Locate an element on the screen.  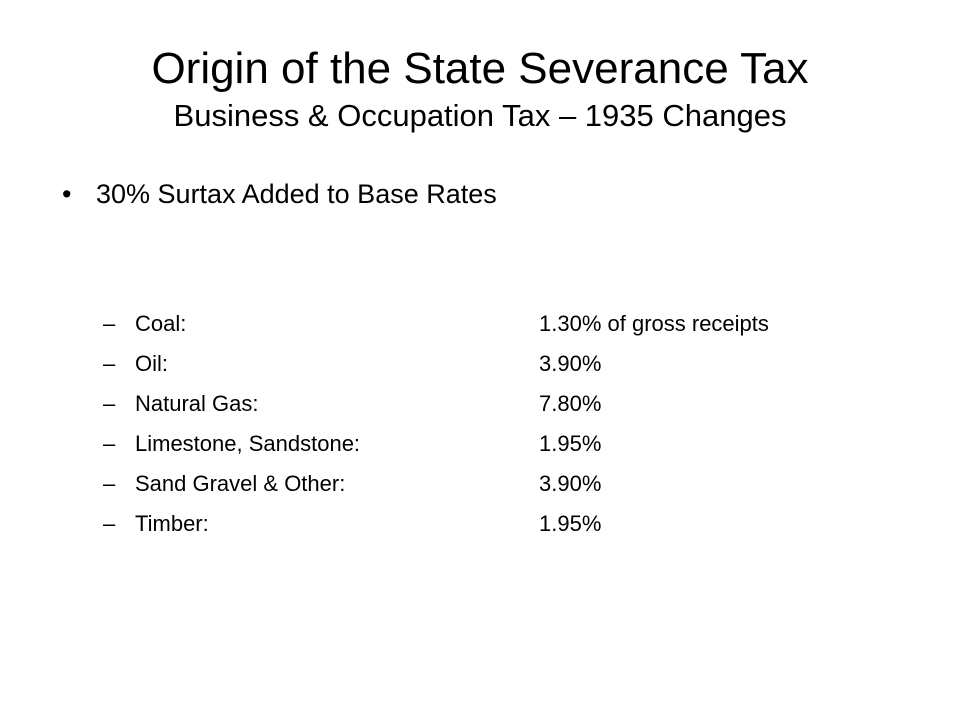
slide-title: Origin of the State Severance Tax is located at coordinates (480, 68).